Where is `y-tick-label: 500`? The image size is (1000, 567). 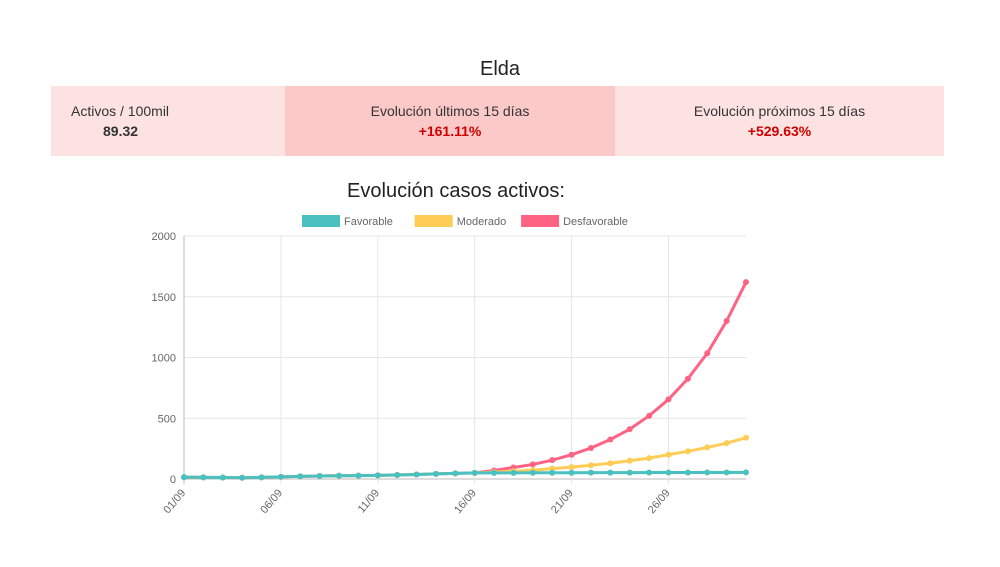 y-tick-label: 500 is located at coordinates (167, 419).